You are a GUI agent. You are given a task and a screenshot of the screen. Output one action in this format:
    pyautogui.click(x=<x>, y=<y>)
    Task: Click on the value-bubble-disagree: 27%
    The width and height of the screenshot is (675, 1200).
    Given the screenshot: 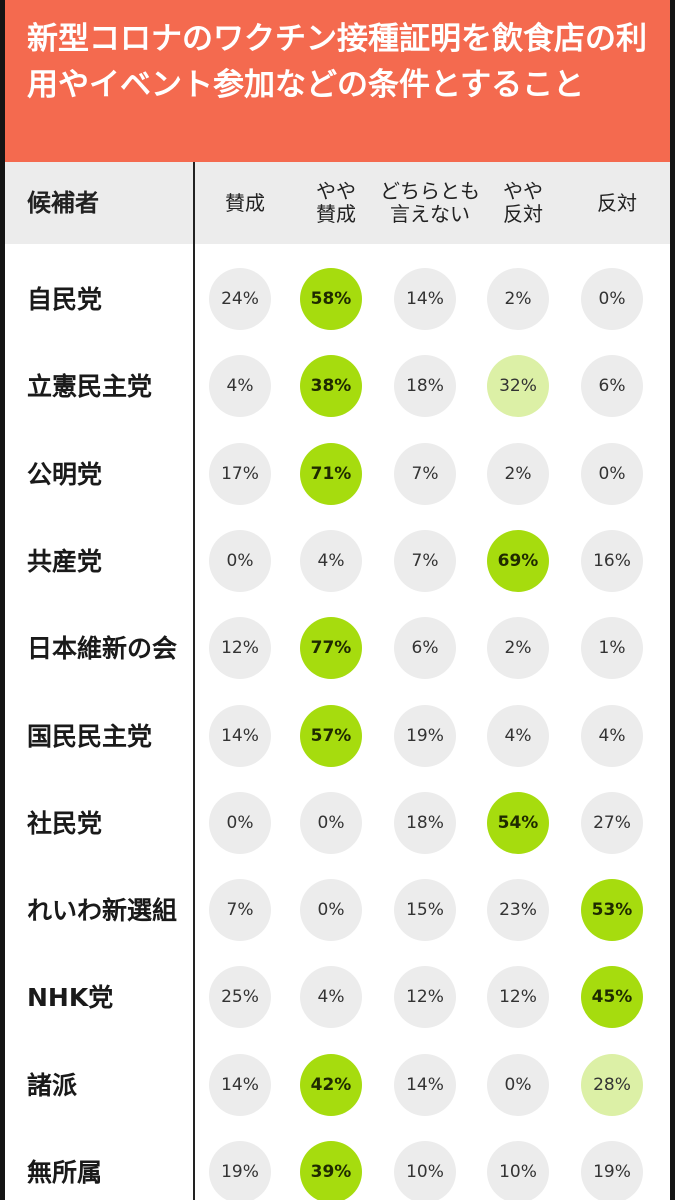 What is the action you would take?
    pyautogui.click(x=612, y=822)
    